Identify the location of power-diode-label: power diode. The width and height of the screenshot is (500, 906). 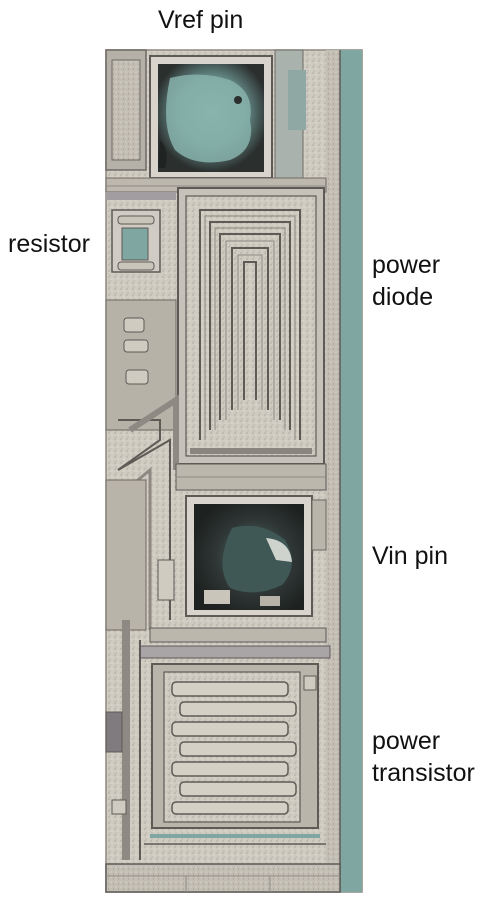
(406, 281).